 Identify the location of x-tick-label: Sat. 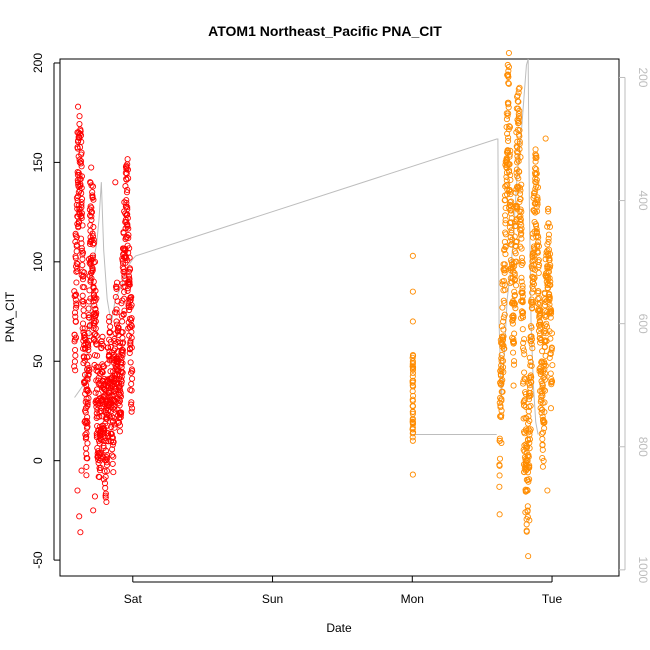
(133, 599).